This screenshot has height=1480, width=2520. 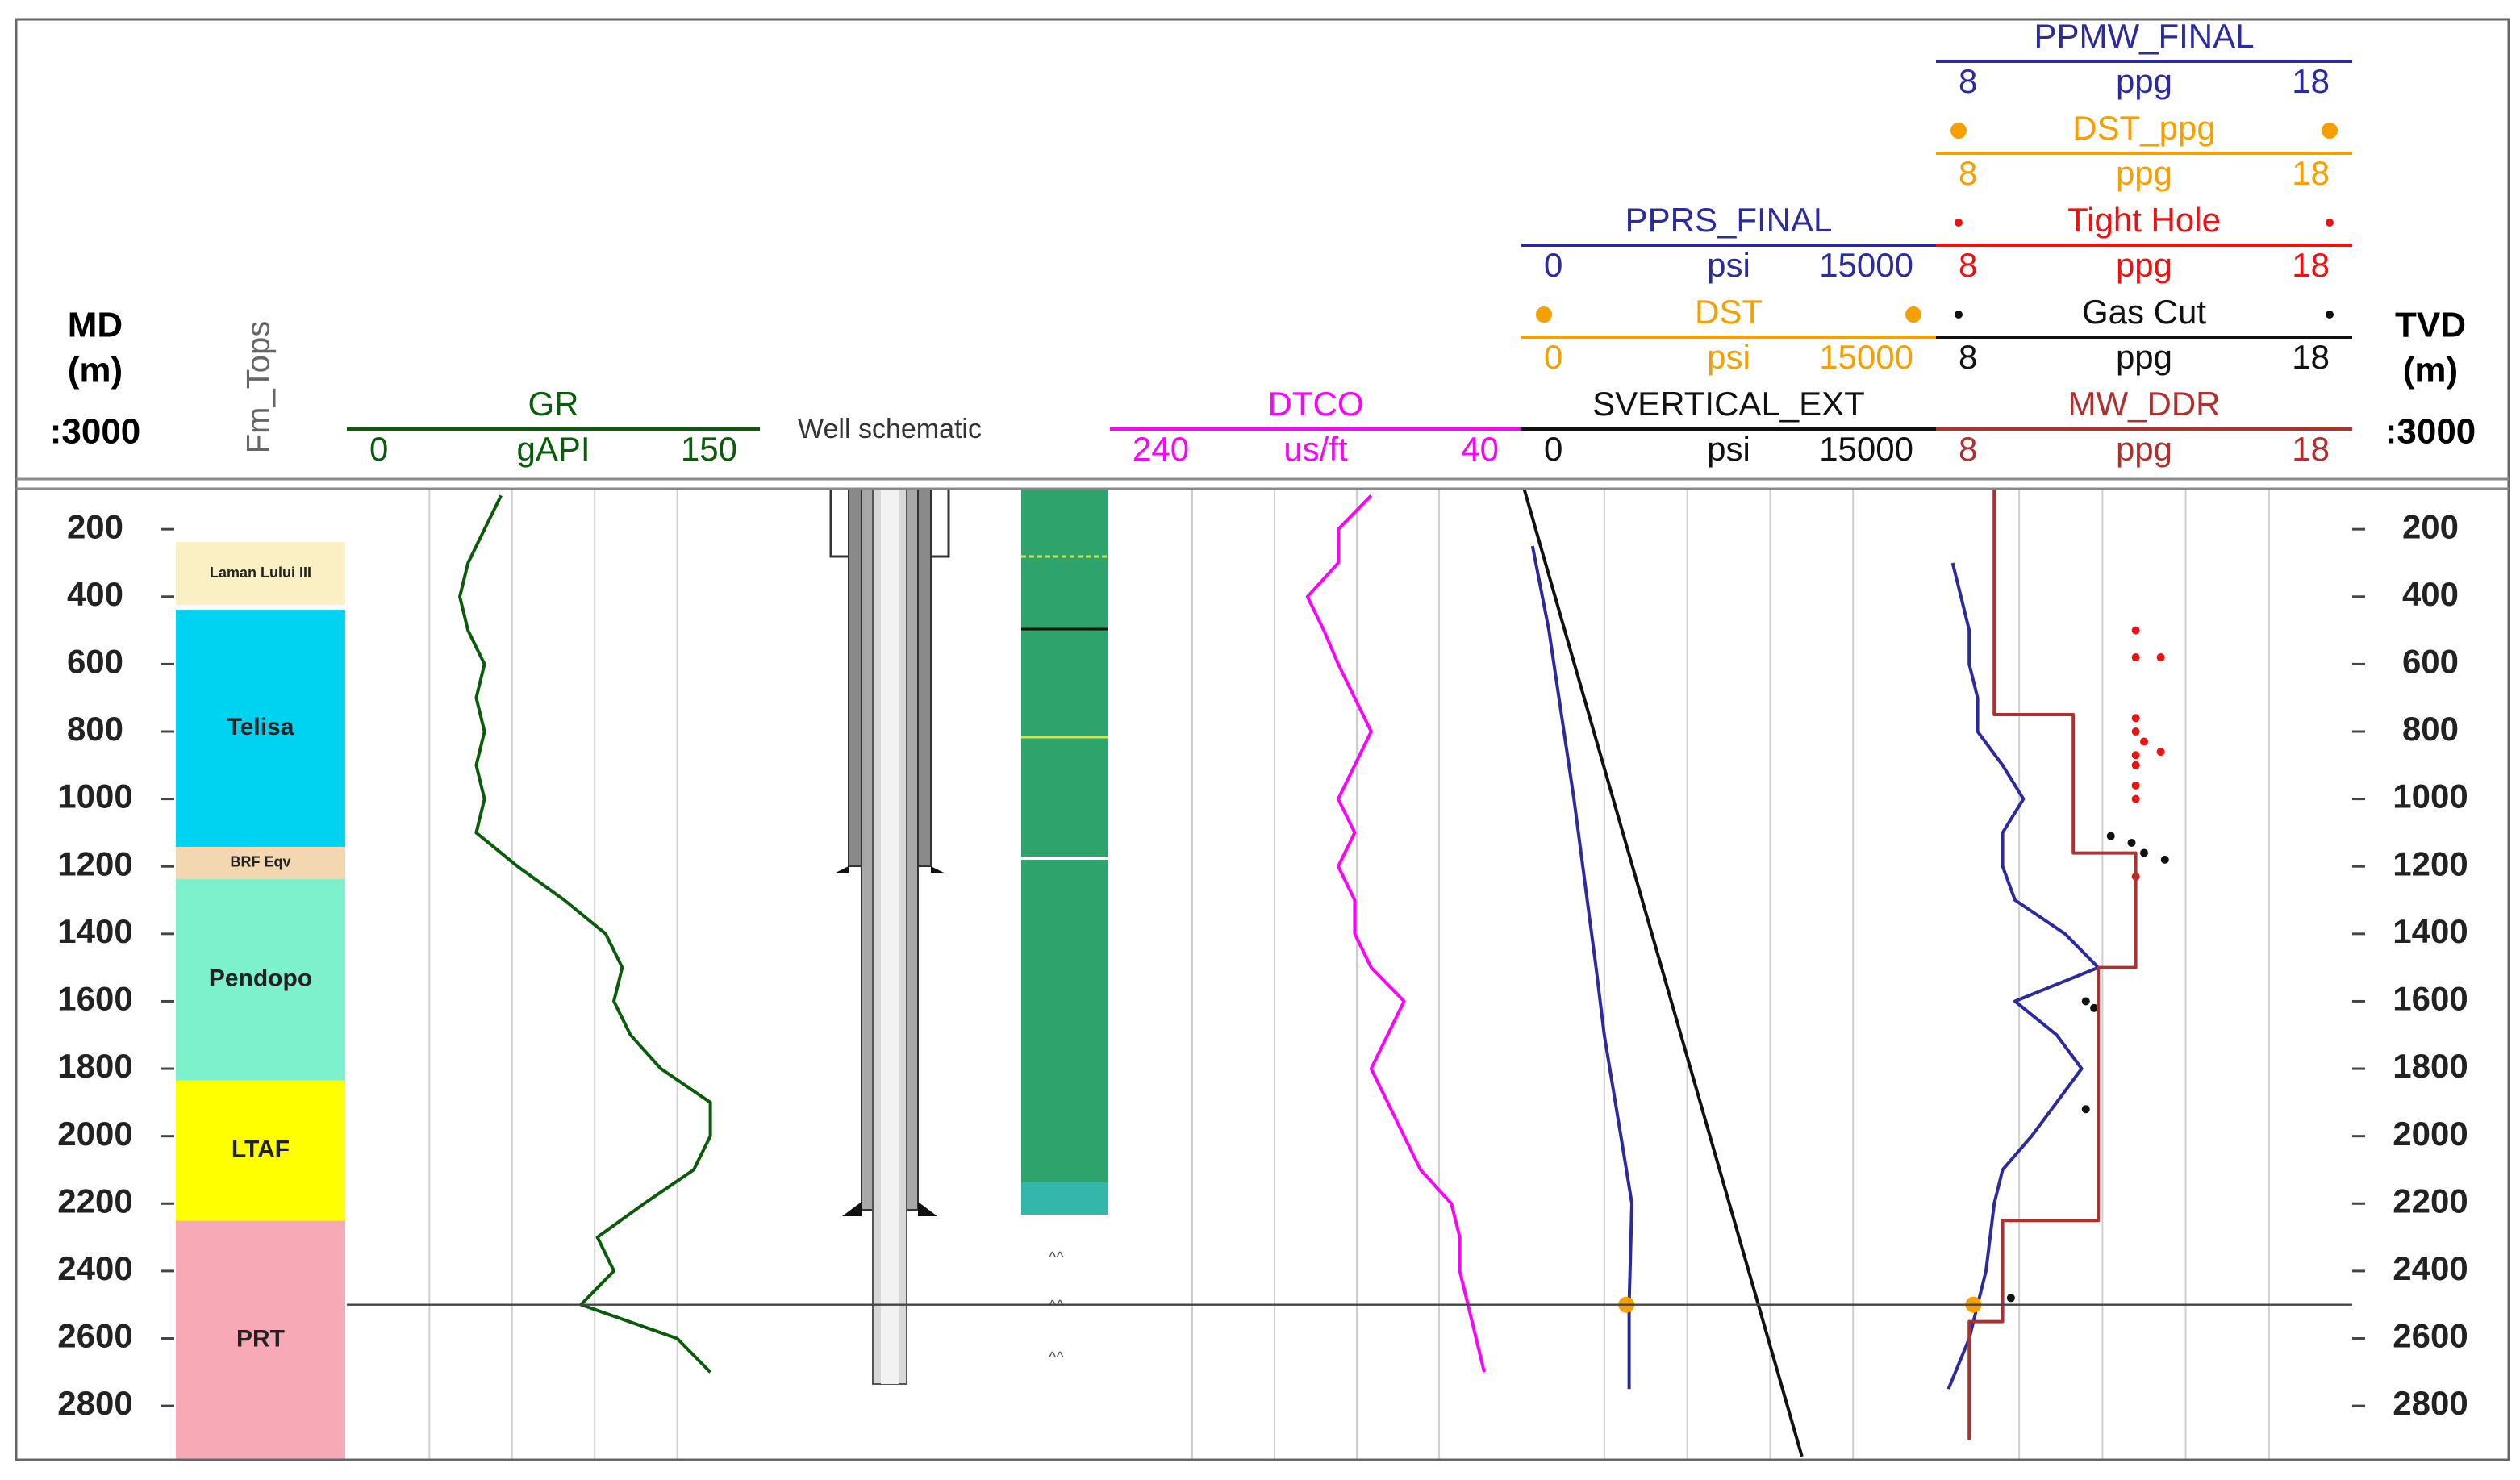 I want to click on series-title: SVERTICAL_EXT, so click(x=1728, y=404).